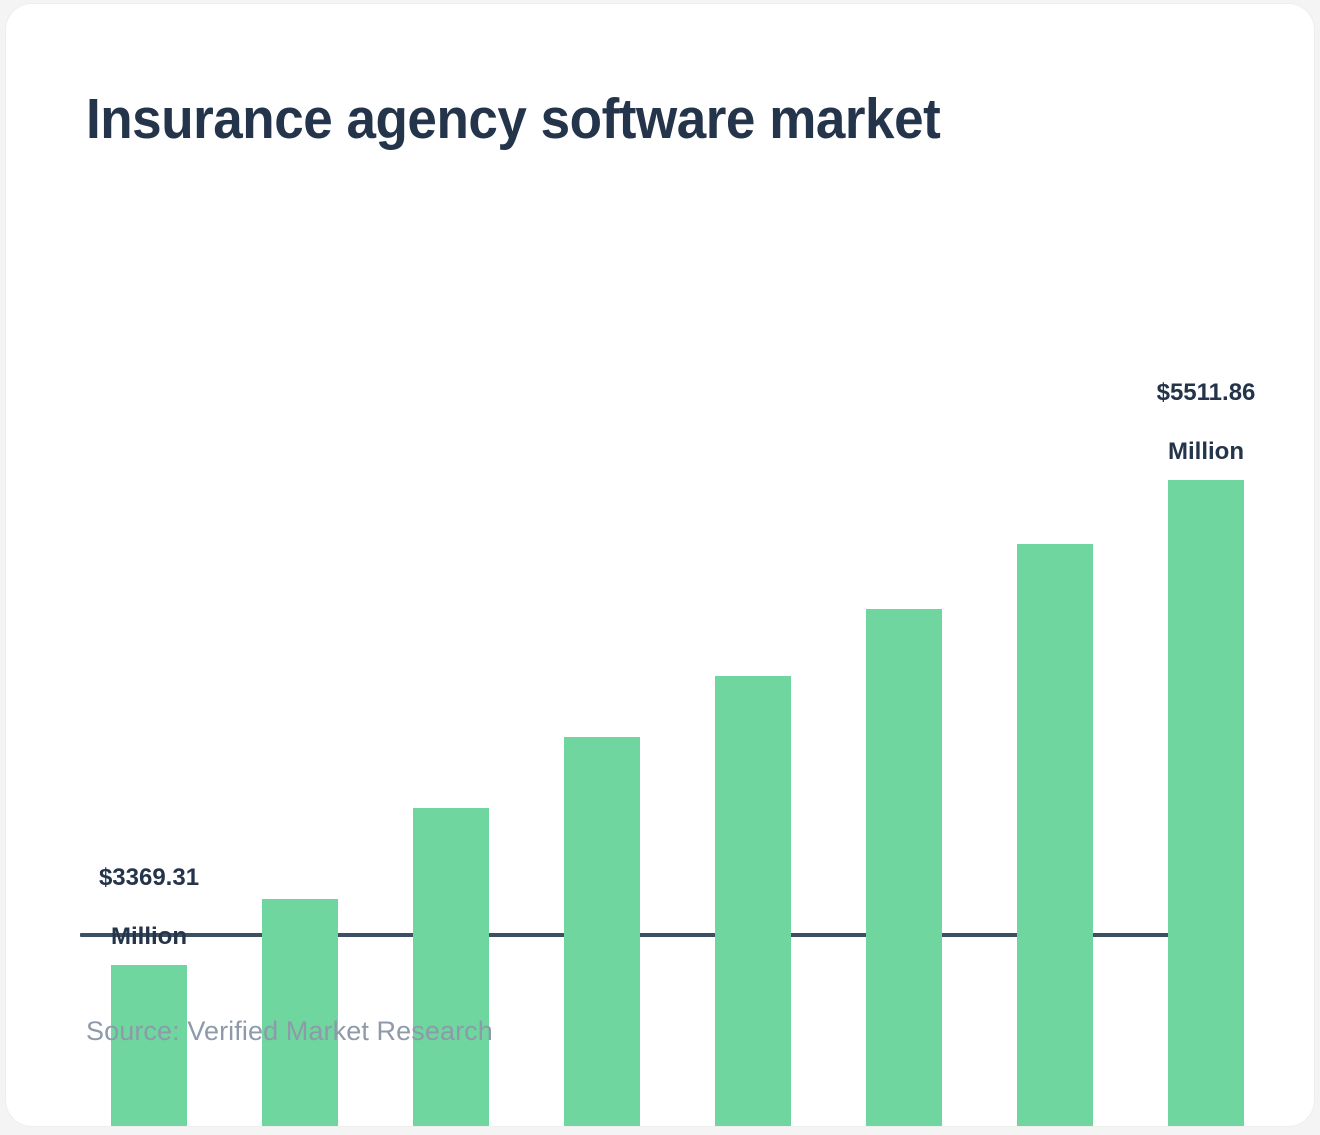  What do you see at coordinates (149, 660) in the screenshot?
I see `bar-group-2024: $3369.31 Million 2024` at bounding box center [149, 660].